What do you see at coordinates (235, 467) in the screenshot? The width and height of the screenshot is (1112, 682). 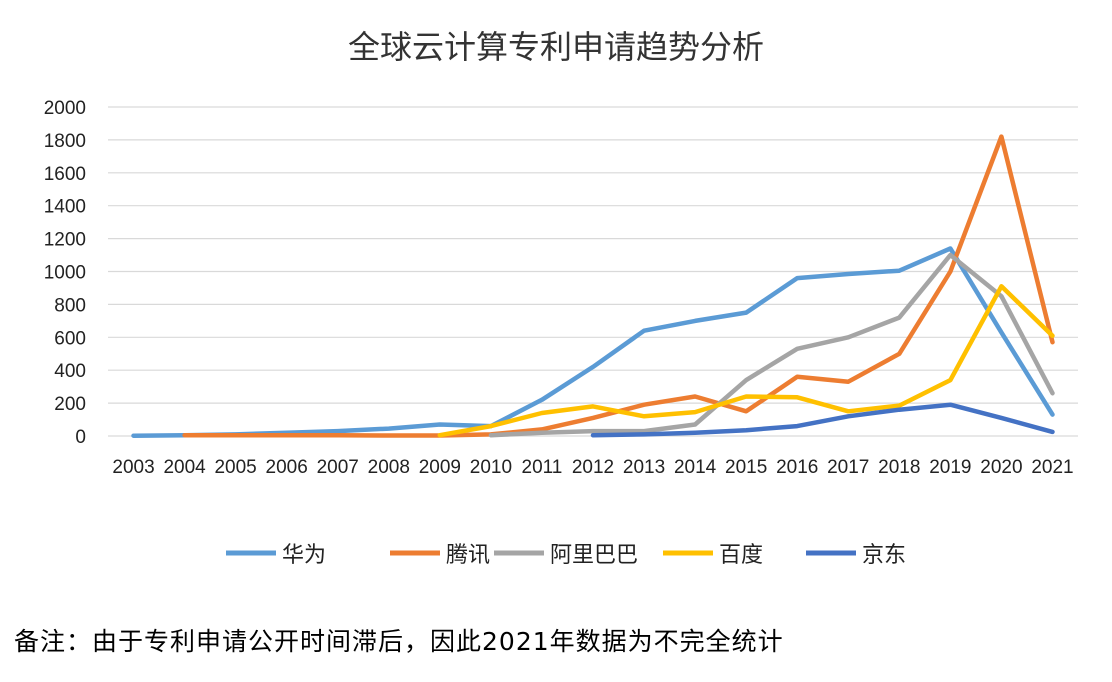 I see `x-tick-label: 2005` at bounding box center [235, 467].